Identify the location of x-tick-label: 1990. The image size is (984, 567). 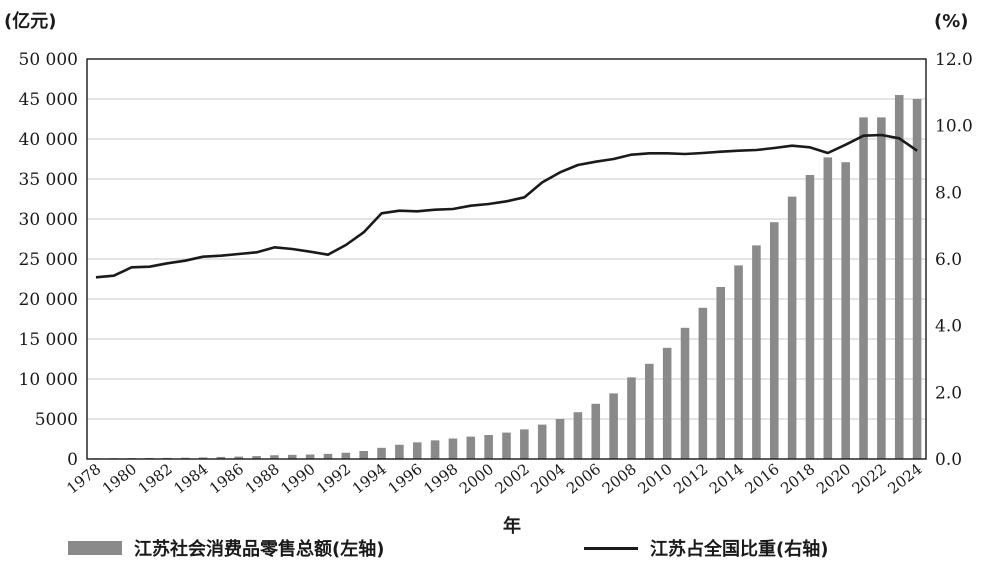
(297, 479).